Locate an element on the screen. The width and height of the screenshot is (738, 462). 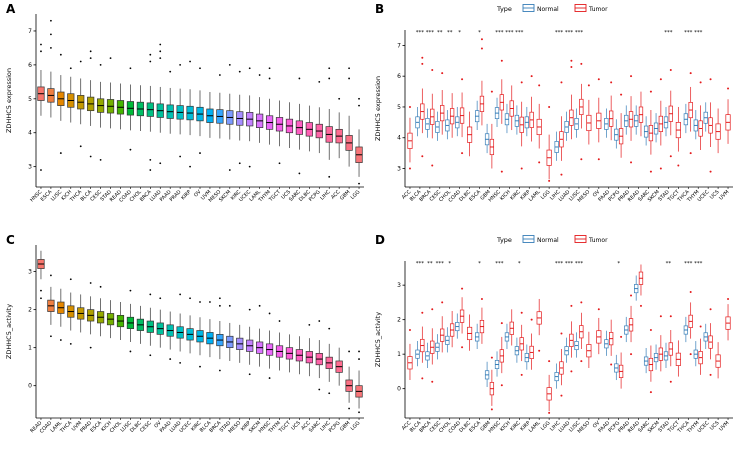
svg-text: KIRP is located at coordinates (186, 195).